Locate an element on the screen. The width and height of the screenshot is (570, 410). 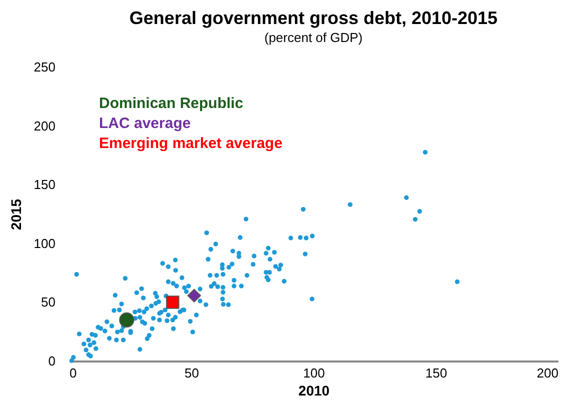
x-tick-label: 200 is located at coordinates (547, 373).